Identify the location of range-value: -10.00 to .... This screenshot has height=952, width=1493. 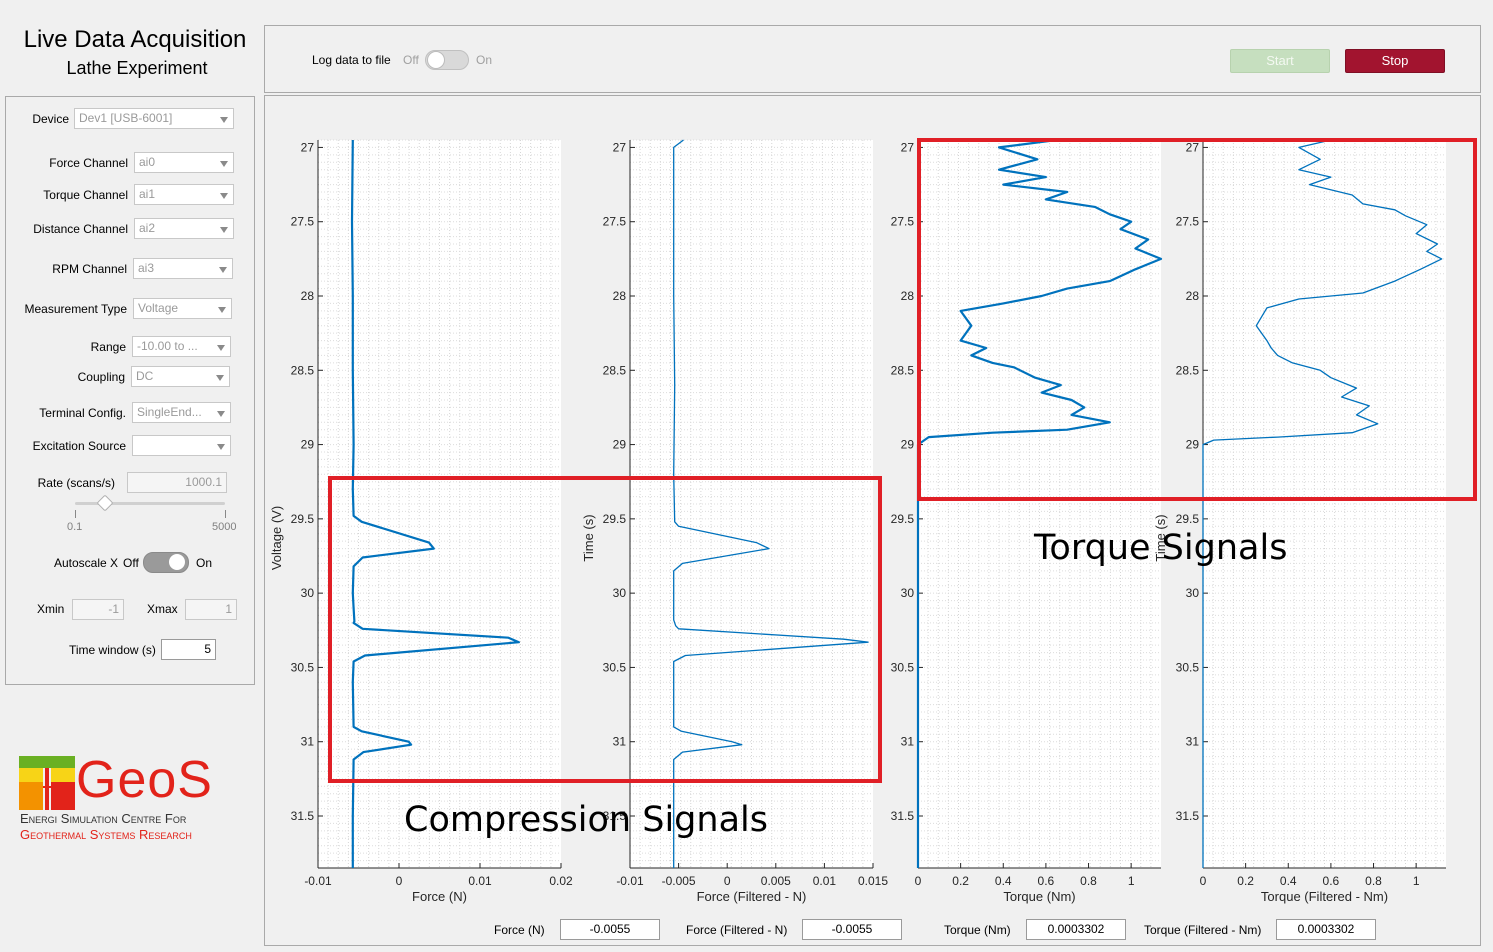
(167, 346).